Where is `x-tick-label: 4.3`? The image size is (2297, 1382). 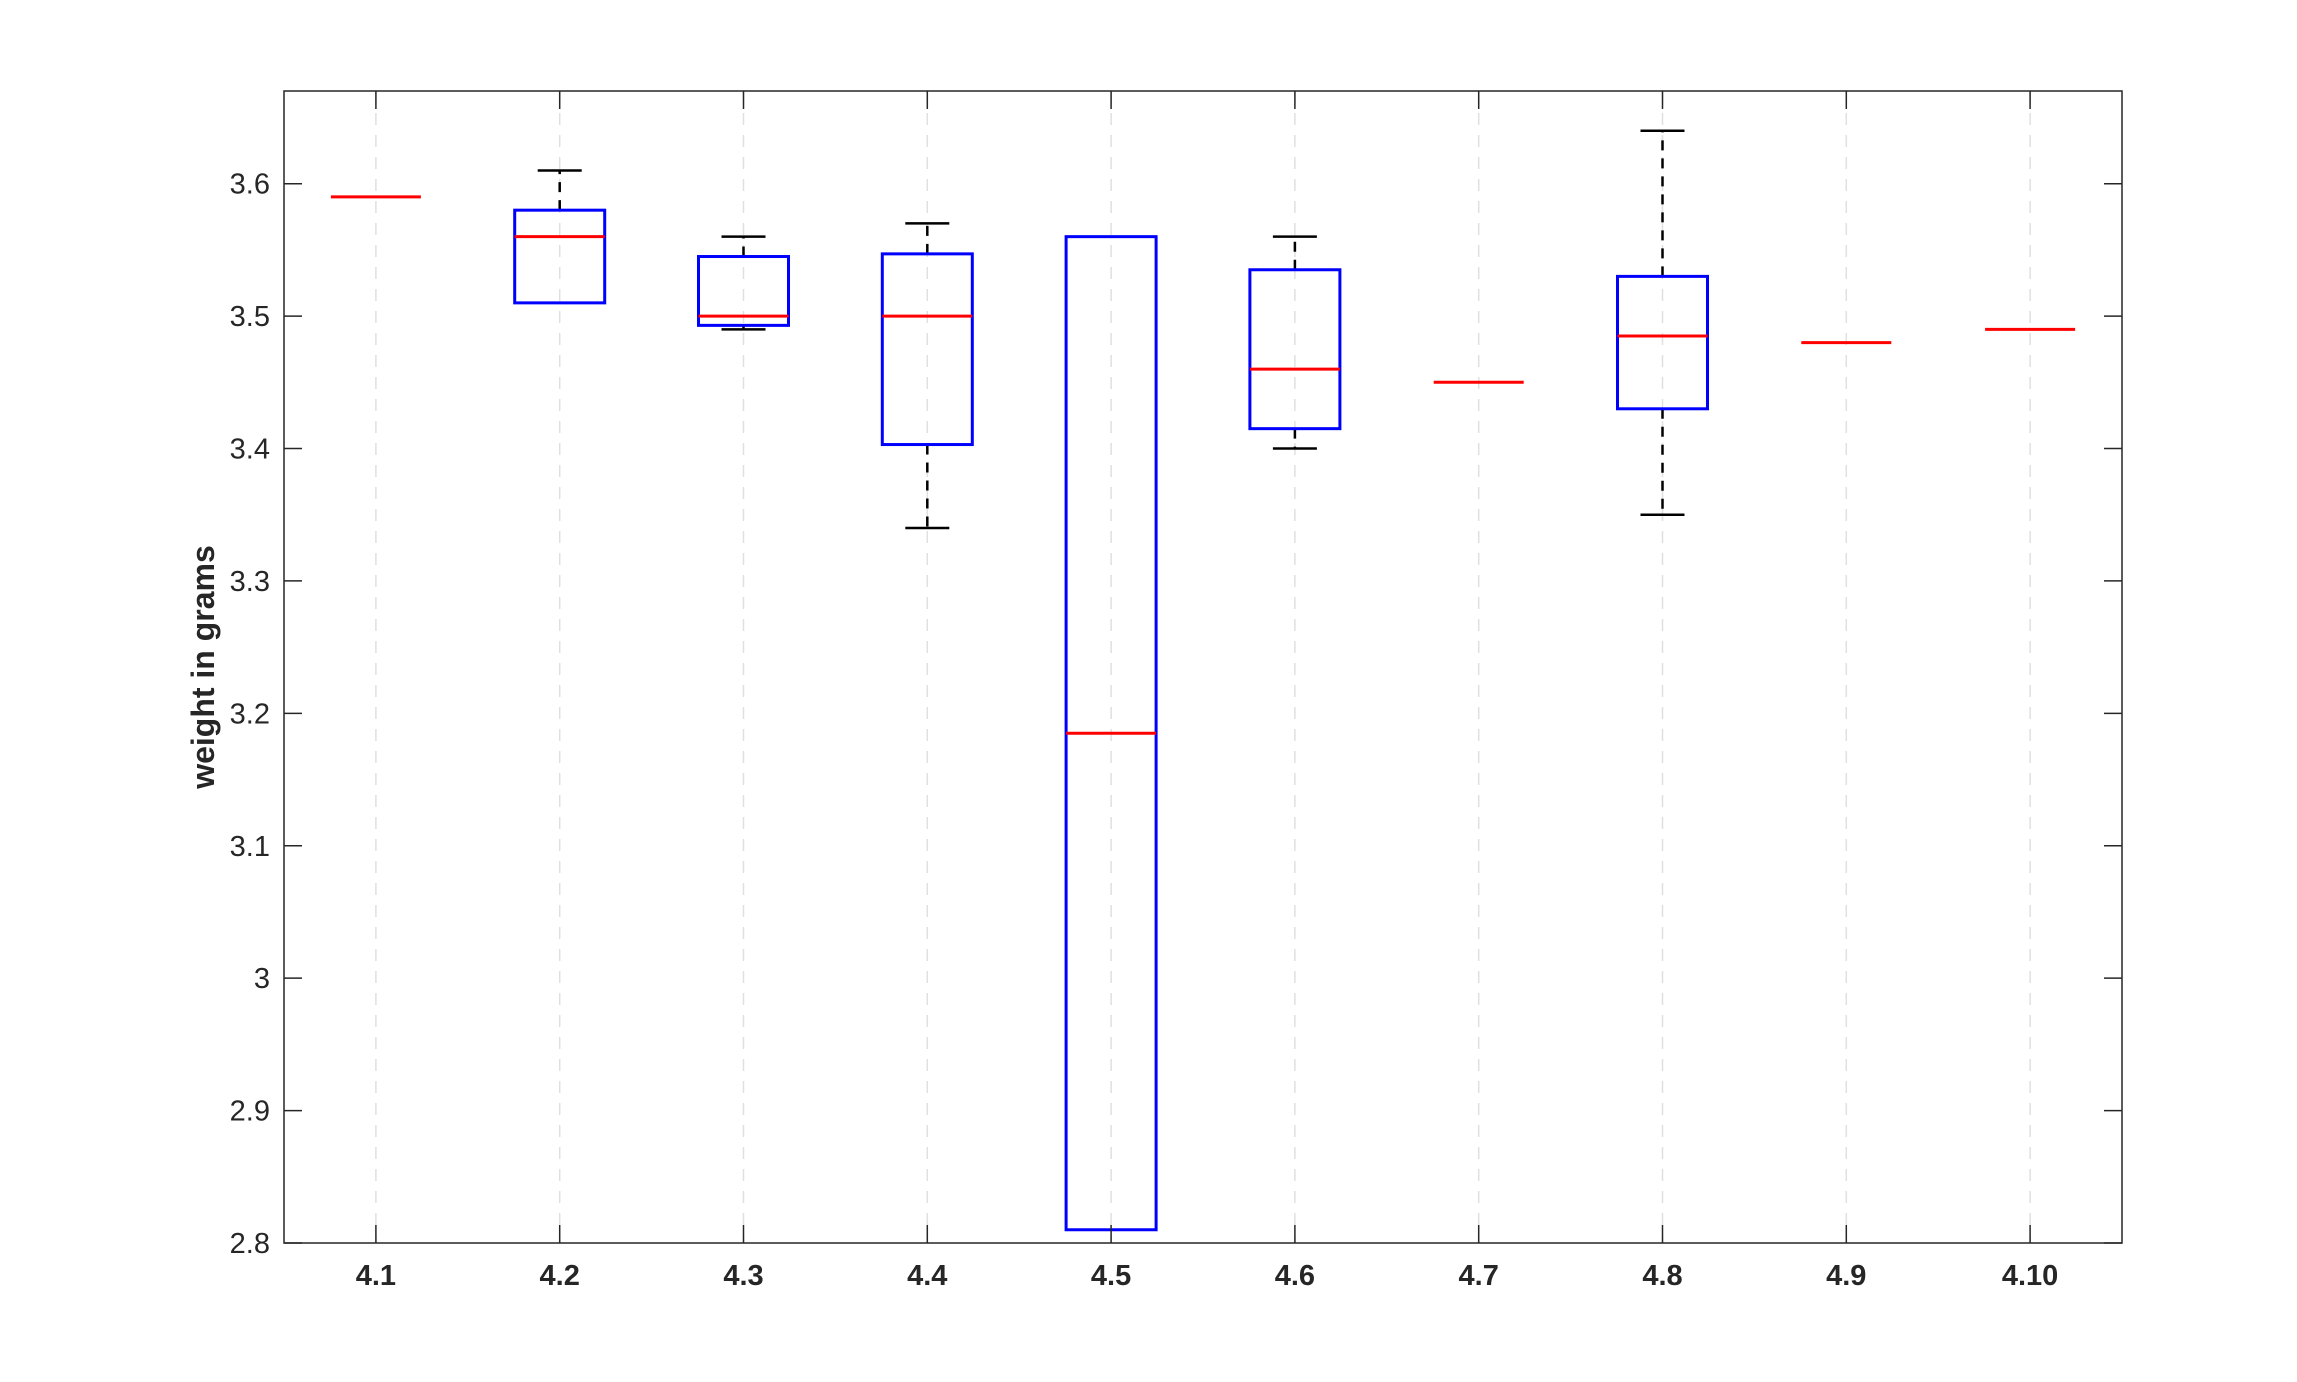
x-tick-label: 4.3 is located at coordinates (743, 1276).